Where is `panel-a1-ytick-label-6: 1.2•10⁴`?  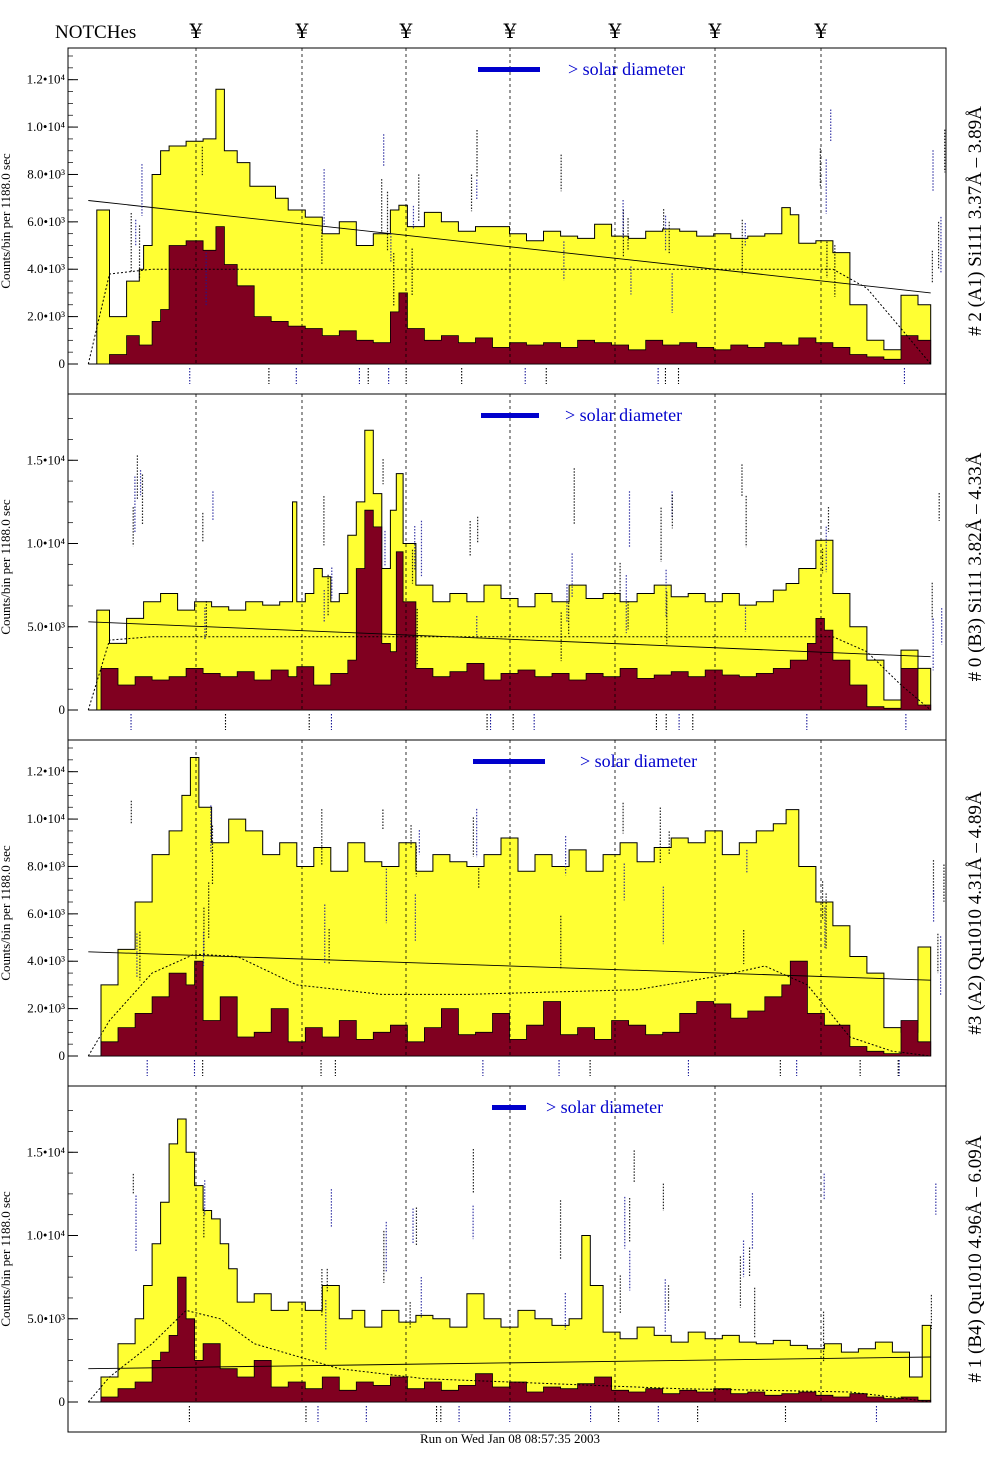
panel-a1-ytick-label-6: 1.2•10⁴ is located at coordinates (46, 79).